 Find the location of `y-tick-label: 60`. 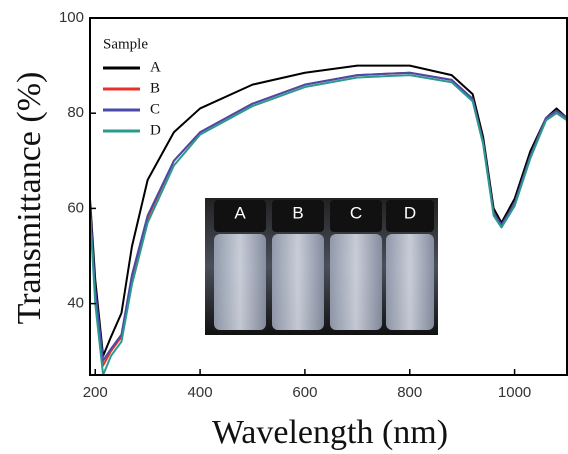

y-tick-label: 60 is located at coordinates (75, 207).